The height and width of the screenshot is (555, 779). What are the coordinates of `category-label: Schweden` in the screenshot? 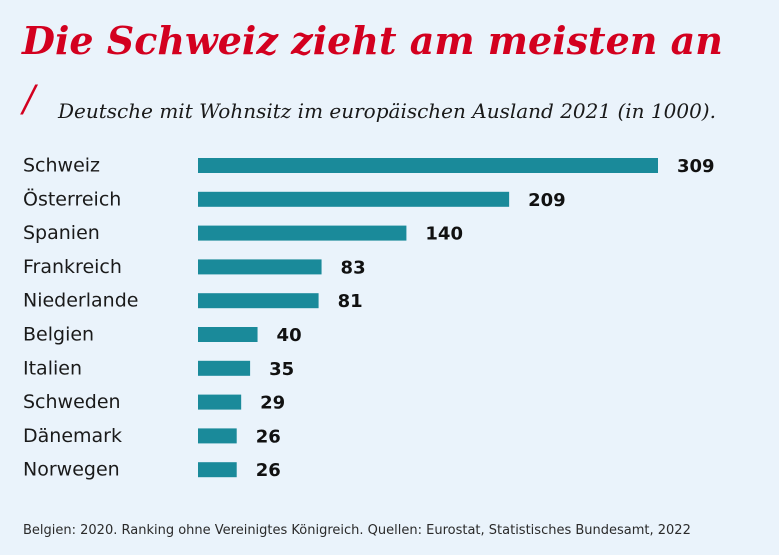 It's located at (72, 402).